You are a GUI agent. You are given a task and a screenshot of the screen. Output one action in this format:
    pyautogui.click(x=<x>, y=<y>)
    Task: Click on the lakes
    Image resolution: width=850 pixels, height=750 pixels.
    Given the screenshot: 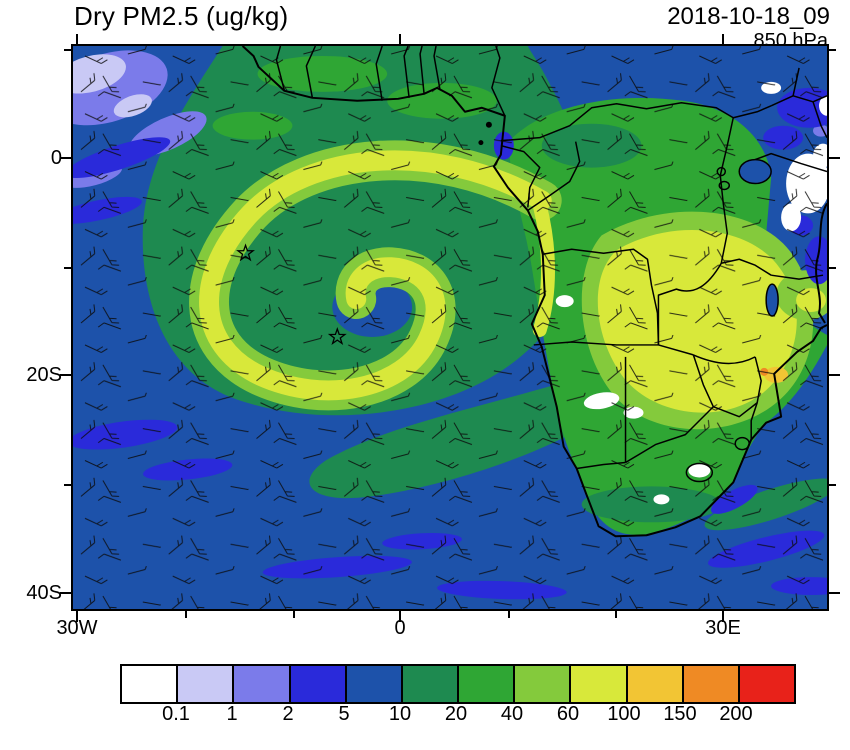 What is the action you would take?
    pyautogui.click(x=758, y=237)
    